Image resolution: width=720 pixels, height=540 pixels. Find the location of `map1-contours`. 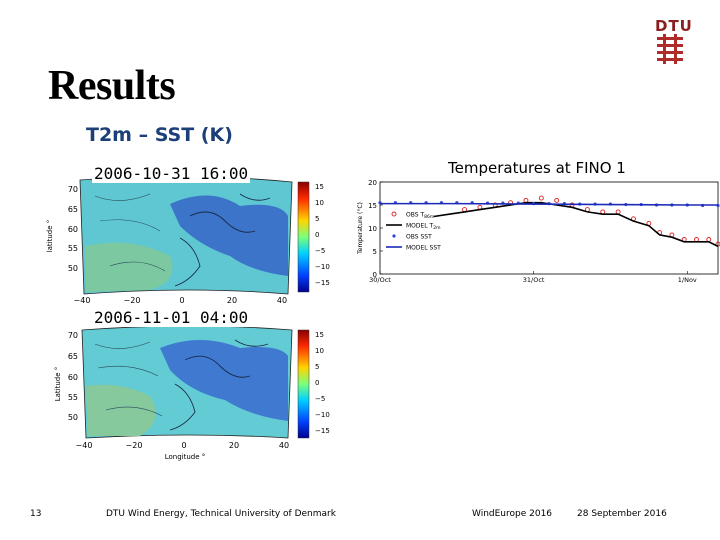

map1-contours is located at coordinates (130, 232).